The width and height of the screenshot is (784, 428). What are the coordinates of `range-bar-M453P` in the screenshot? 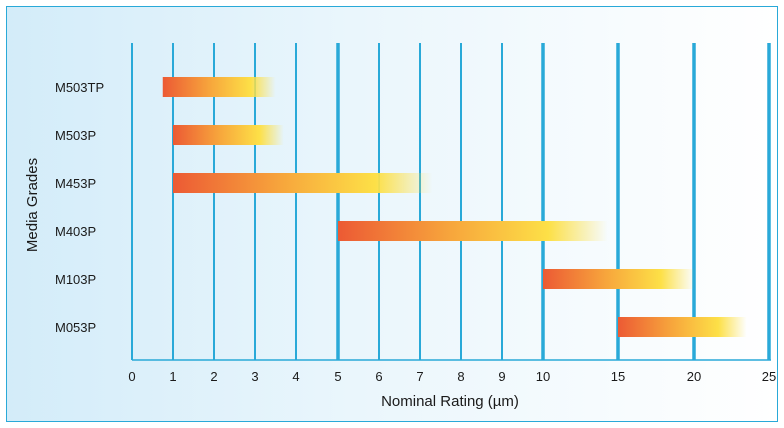 It's located at (303, 183).